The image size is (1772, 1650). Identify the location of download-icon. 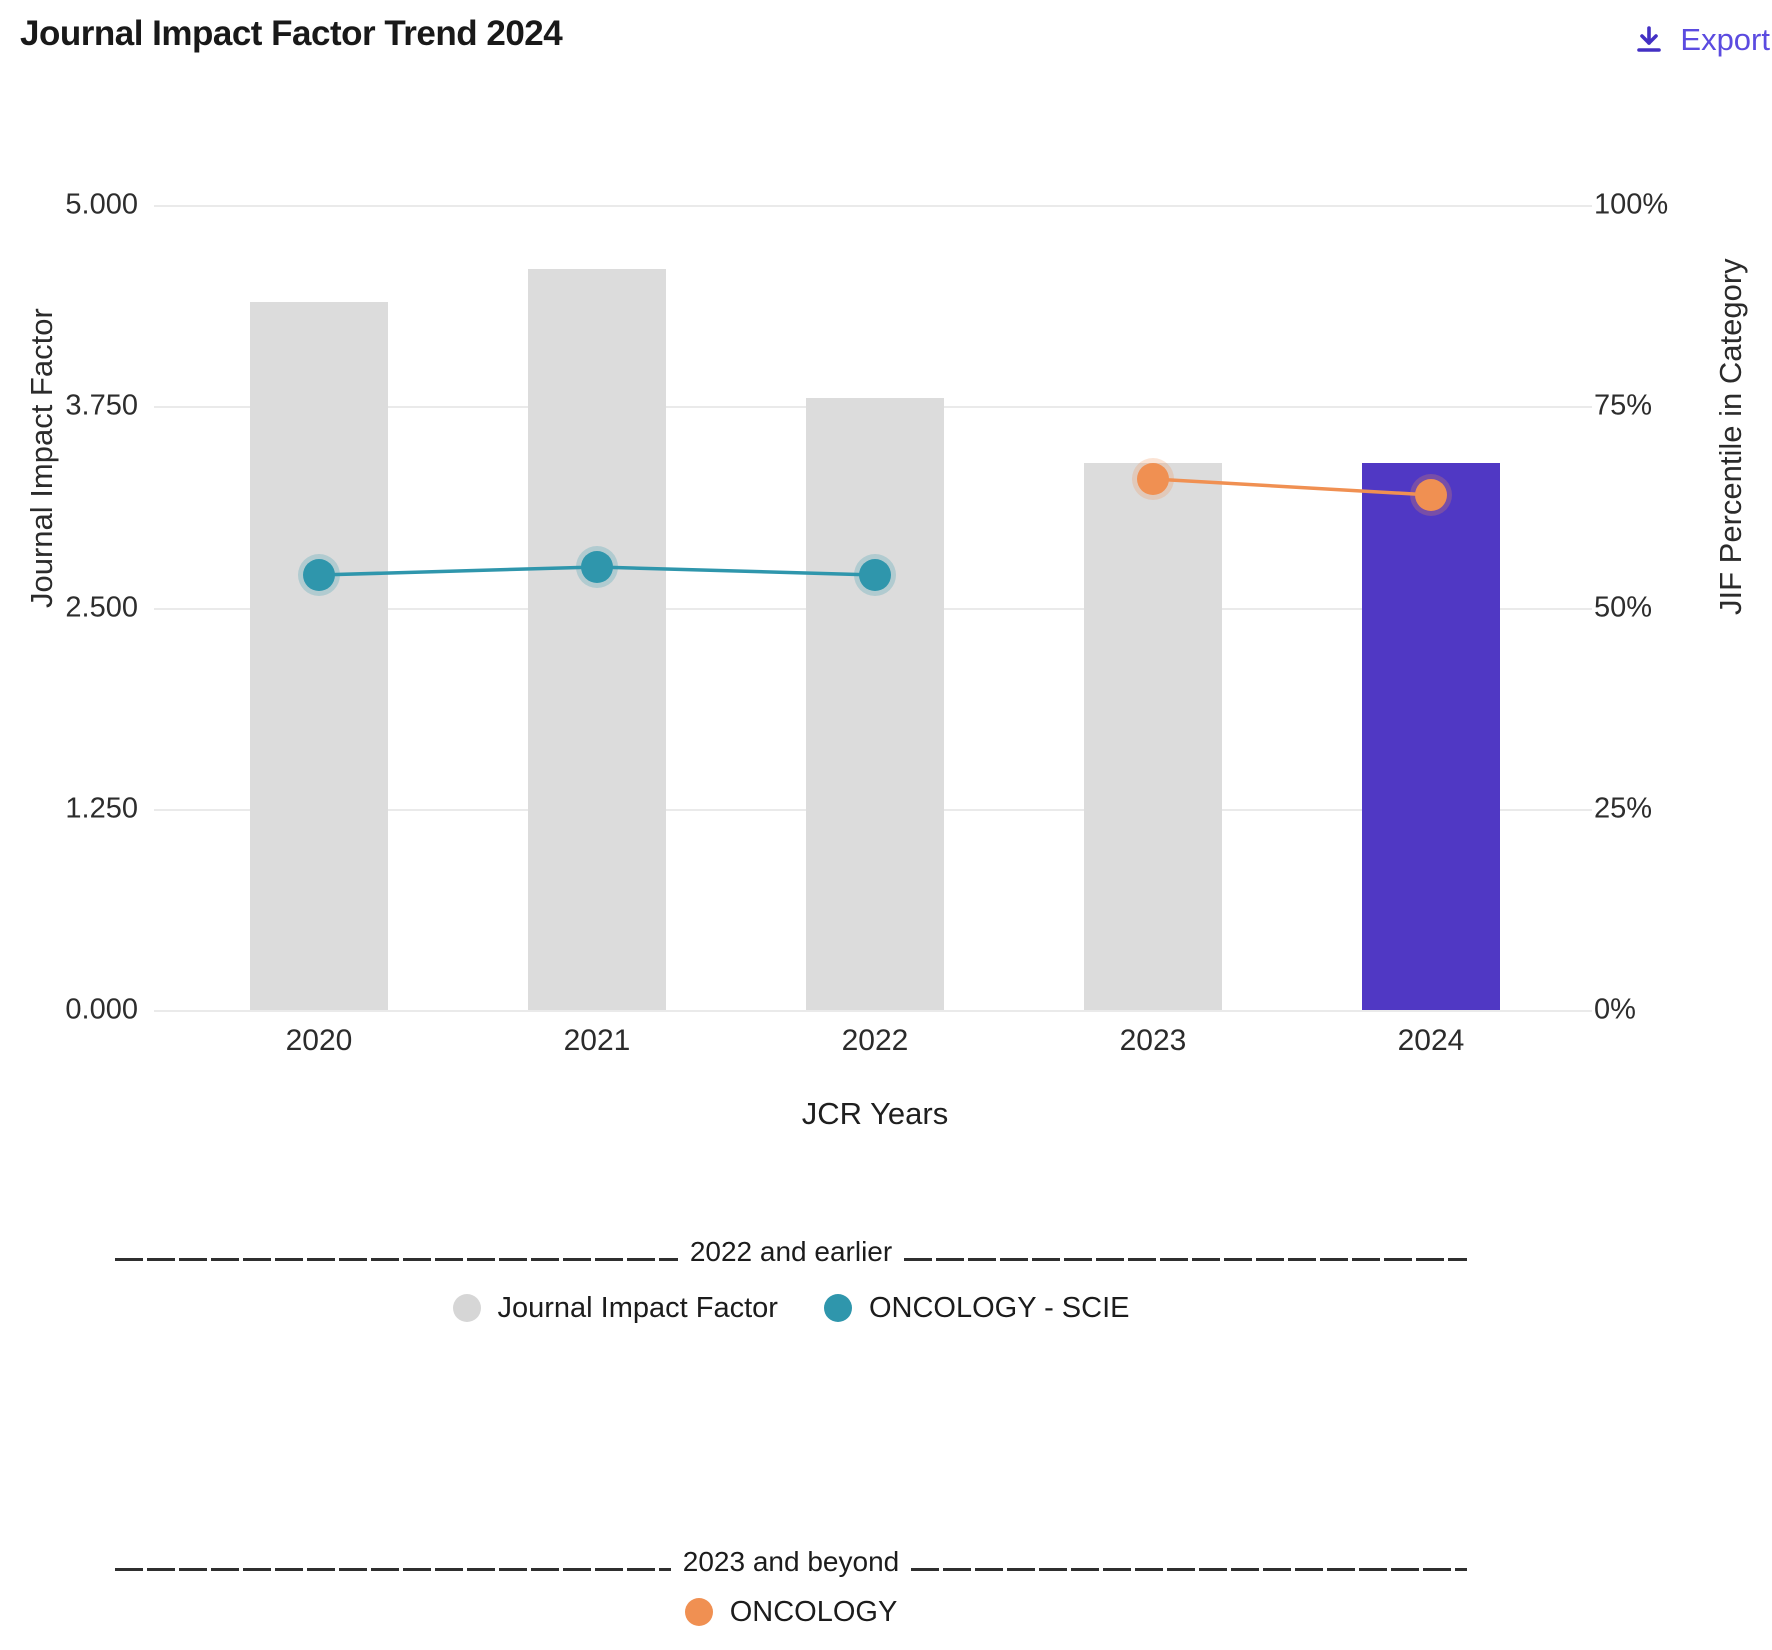
(1649, 39).